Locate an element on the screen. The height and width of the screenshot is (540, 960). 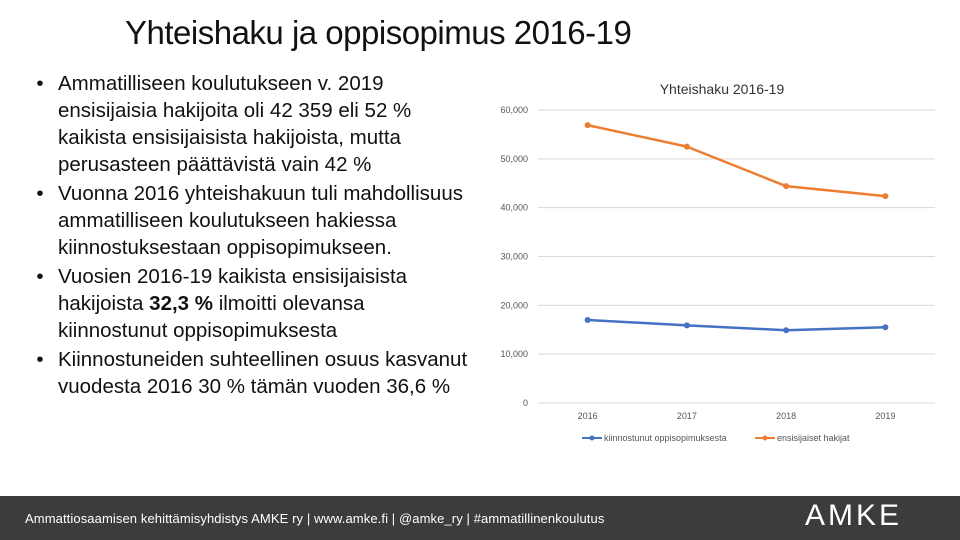
bullet-text-highlight: 32,3 % is located at coordinates (181, 303).